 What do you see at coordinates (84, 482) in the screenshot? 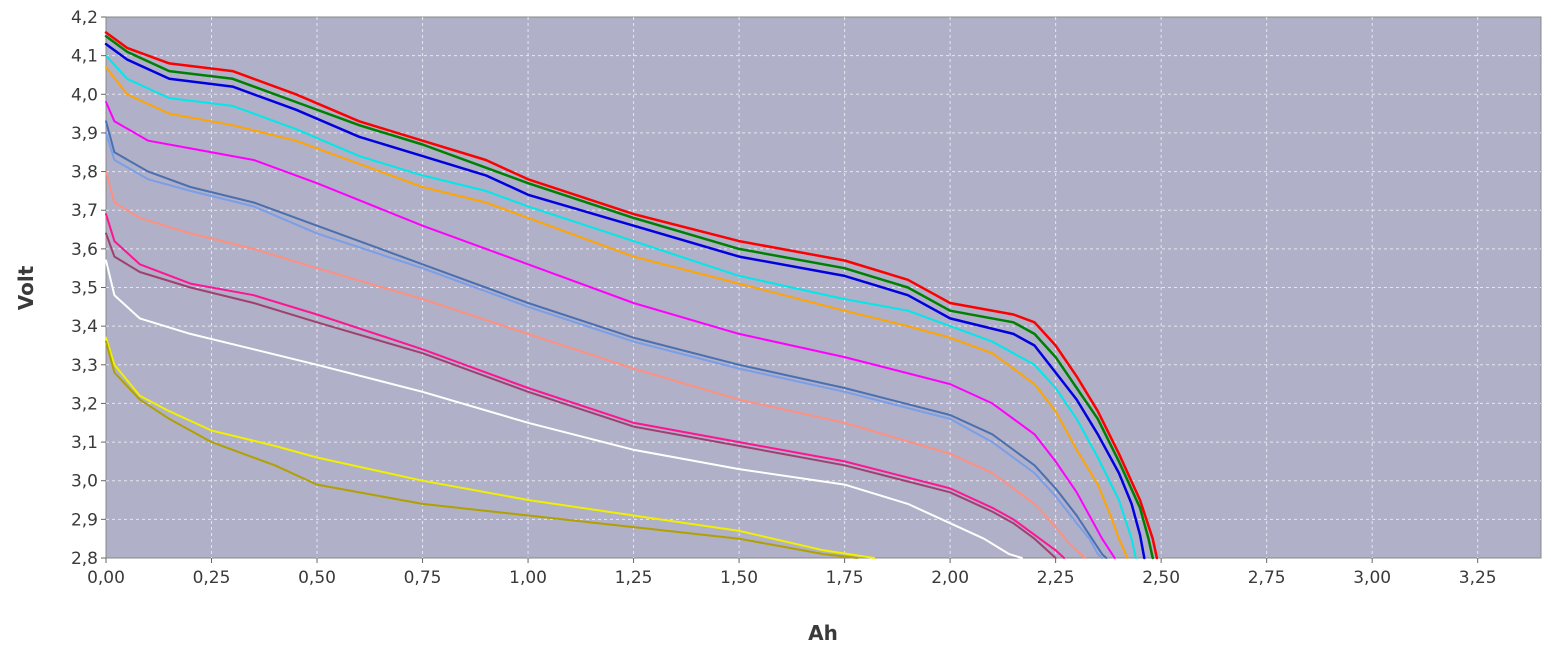
I see `y-tick-label: 3,0` at bounding box center [84, 482].